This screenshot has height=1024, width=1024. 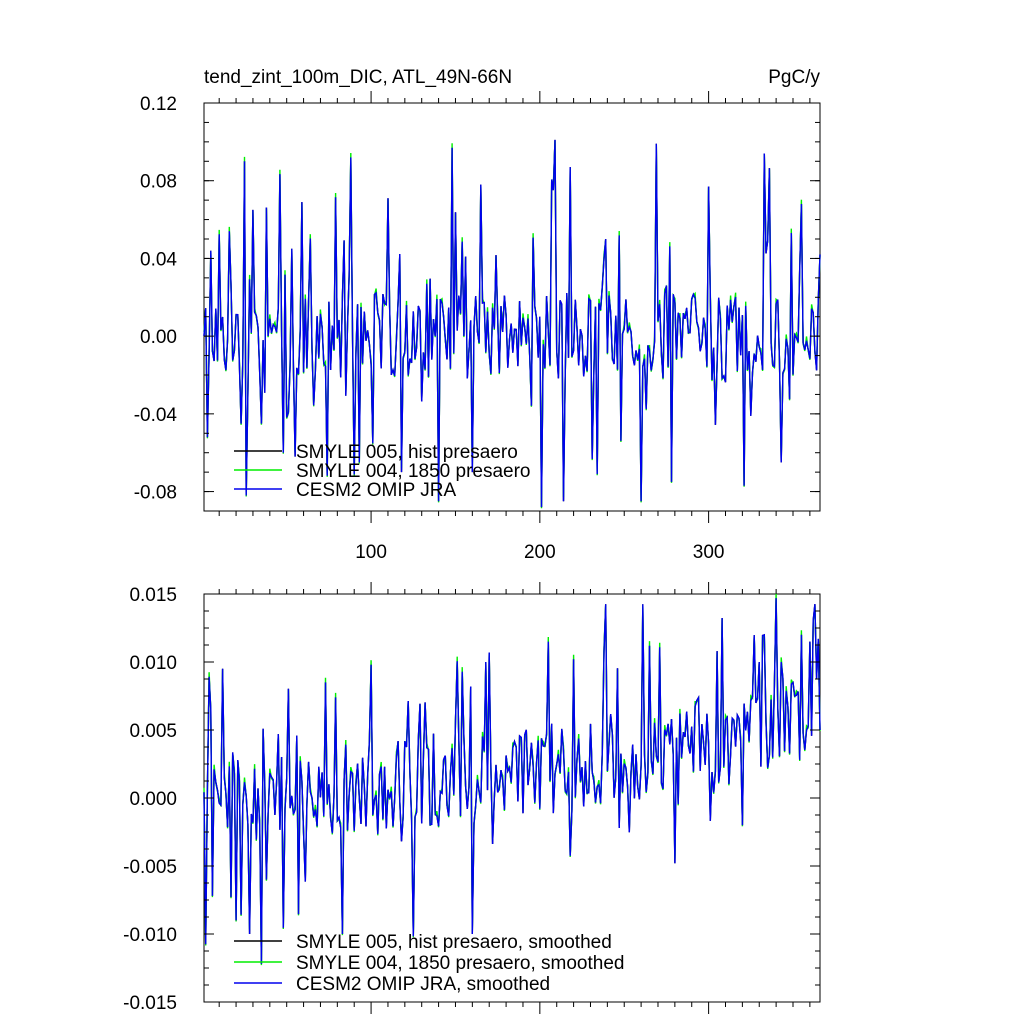 I want to click on legend-label: CESM2 OMIP JRA, so click(x=376, y=490).